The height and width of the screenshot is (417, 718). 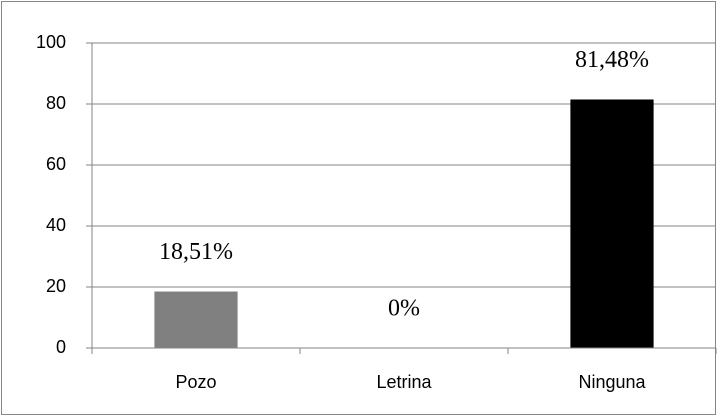 I want to click on x-tick-label: Pozo, so click(x=195, y=382).